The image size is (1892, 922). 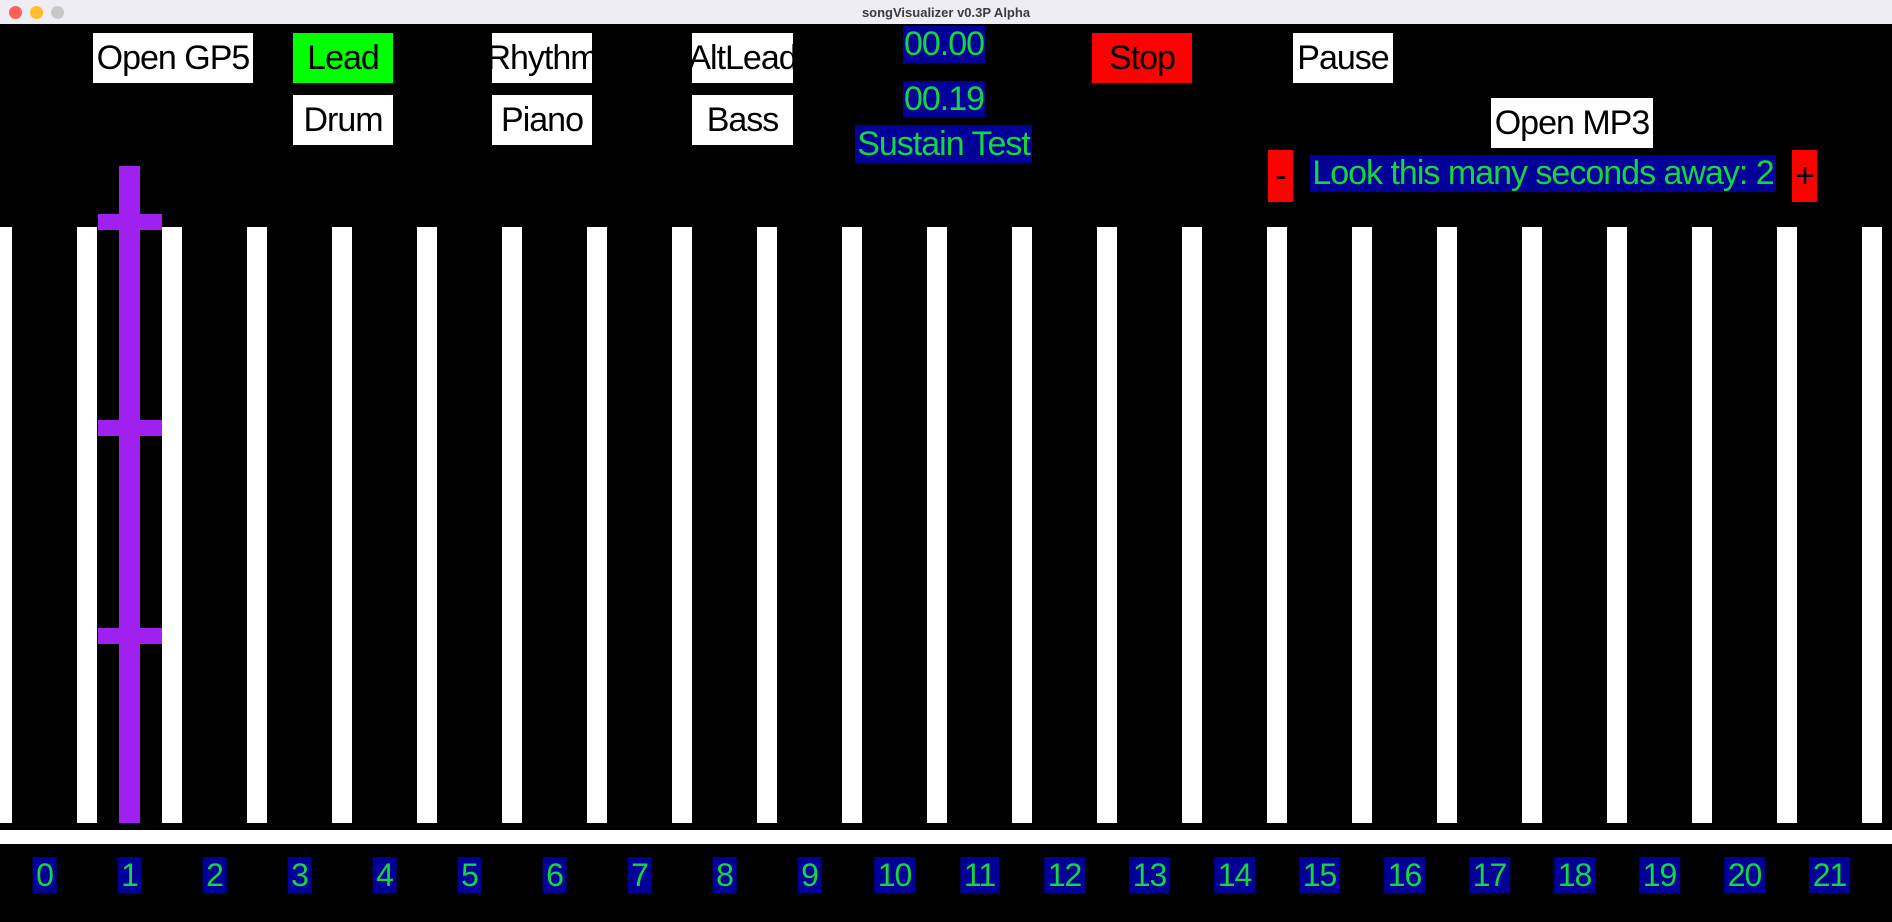 I want to click on zoom-button-icon, so click(x=57, y=12).